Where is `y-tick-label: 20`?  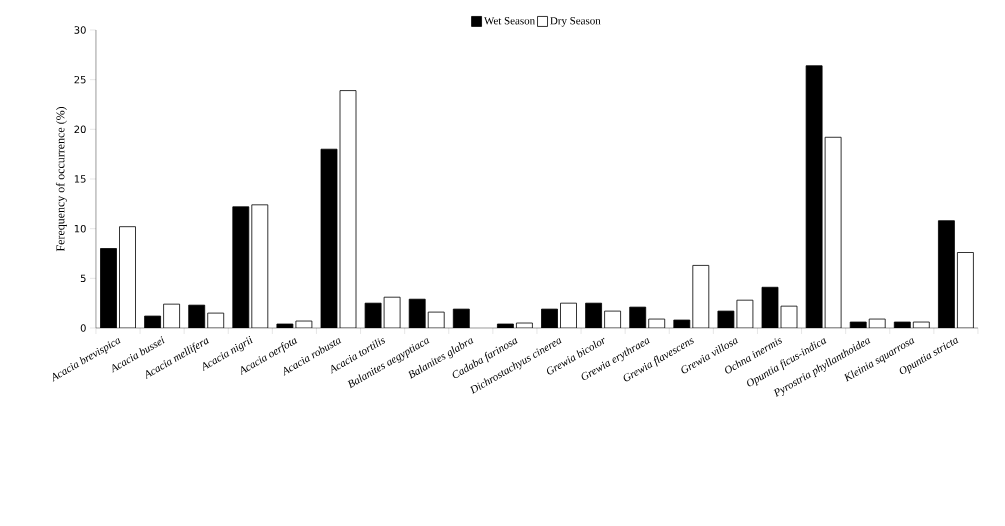
y-tick-label: 20 is located at coordinates (80, 129).